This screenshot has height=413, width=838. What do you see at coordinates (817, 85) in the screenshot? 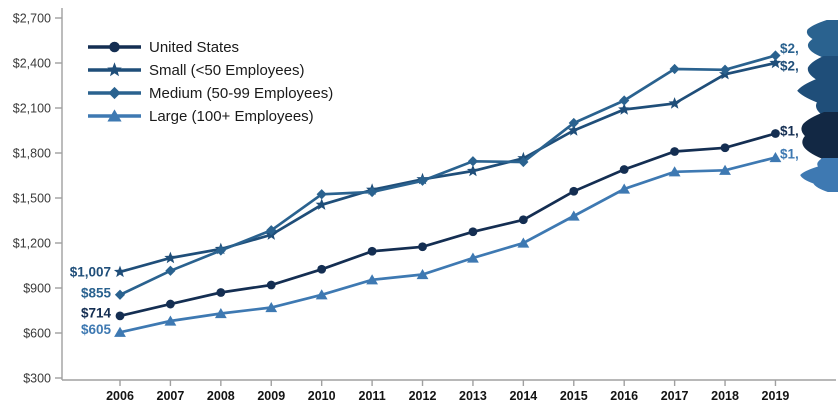
I see `edge-blob-small` at bounding box center [817, 85].